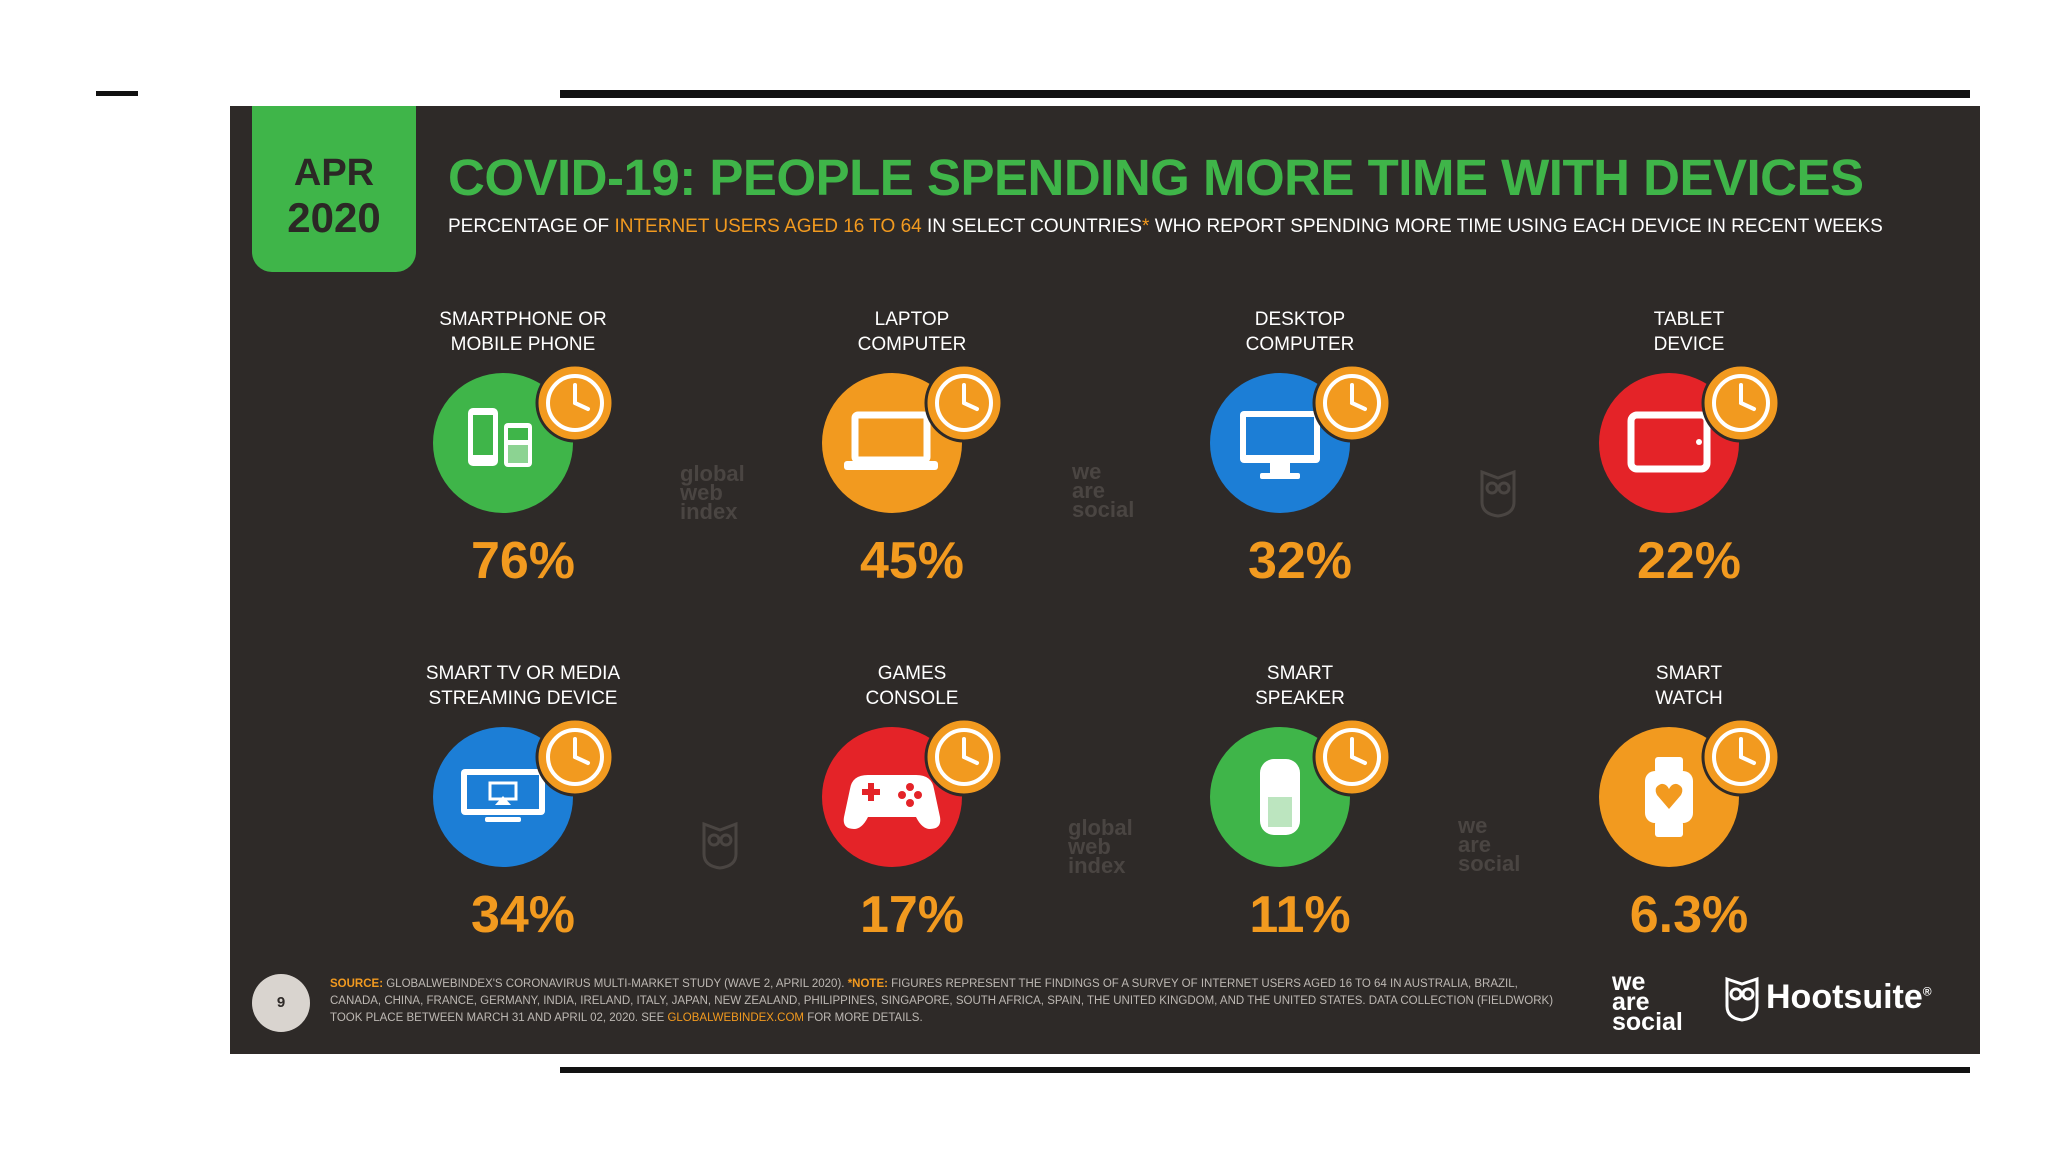 The image size is (2048, 1152). I want to click on device-label: GAMES CONSOLE, so click(912, 686).